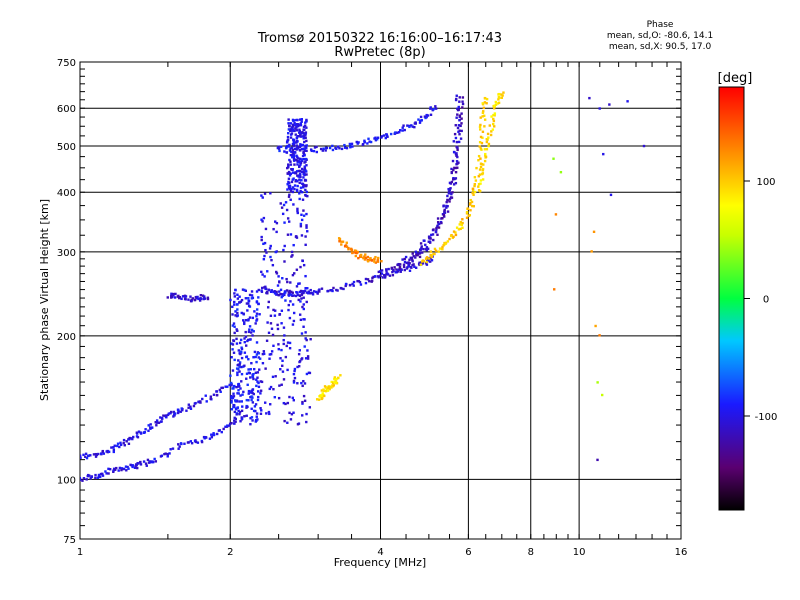 The width and height of the screenshot is (800, 600). I want to click on colorbar, so click(731, 298).